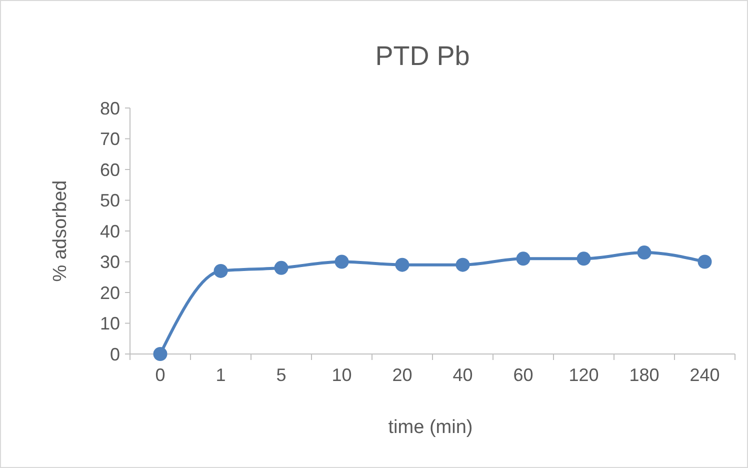  What do you see at coordinates (110, 262) in the screenshot?
I see `y-tick-label: 30` at bounding box center [110, 262].